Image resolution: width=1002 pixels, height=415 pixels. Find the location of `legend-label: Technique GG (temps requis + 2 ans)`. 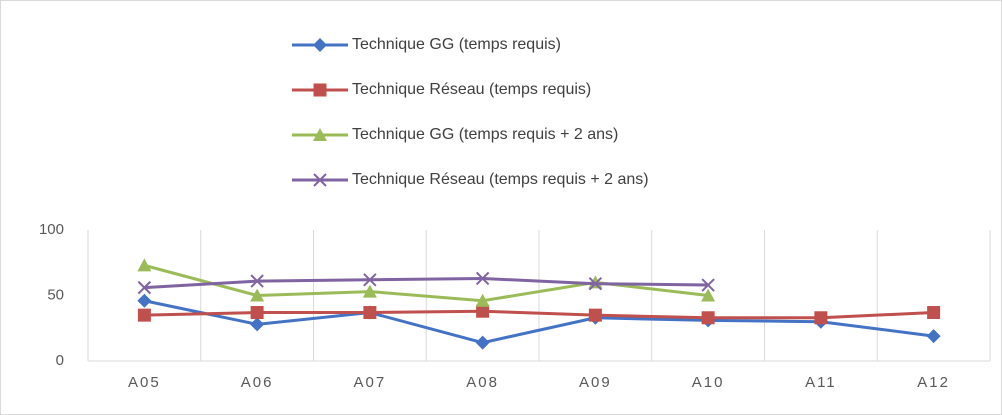

legend-label: Technique GG (temps requis + 2 ans) is located at coordinates (485, 134).